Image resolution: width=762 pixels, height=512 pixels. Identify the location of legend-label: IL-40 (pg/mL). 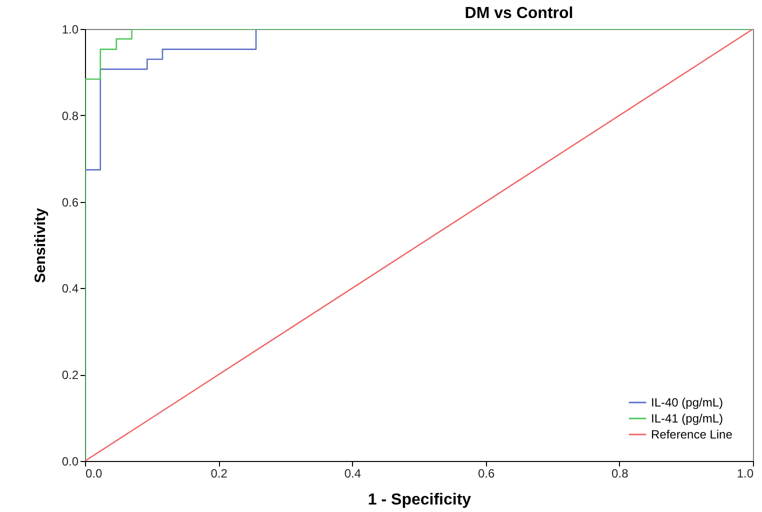
(687, 403).